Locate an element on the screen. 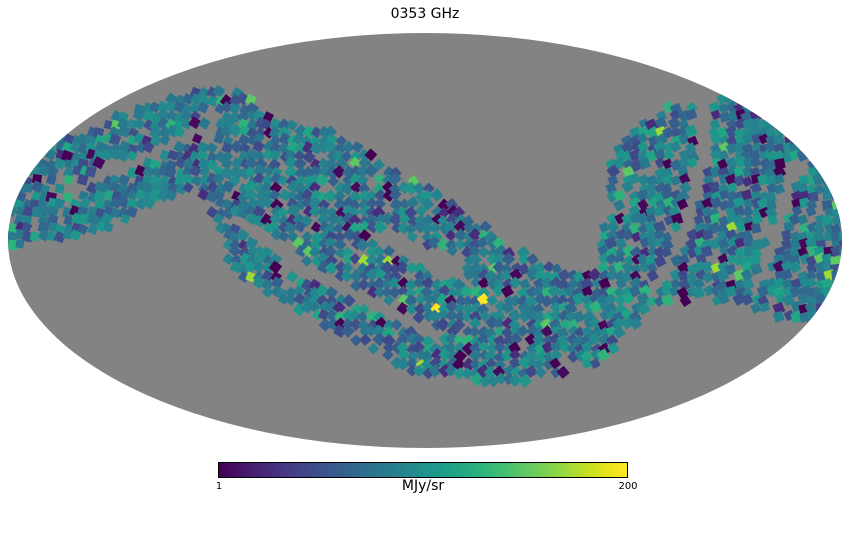 The width and height of the screenshot is (850, 540). figure-title: 0353 GHz is located at coordinates (425, 14).